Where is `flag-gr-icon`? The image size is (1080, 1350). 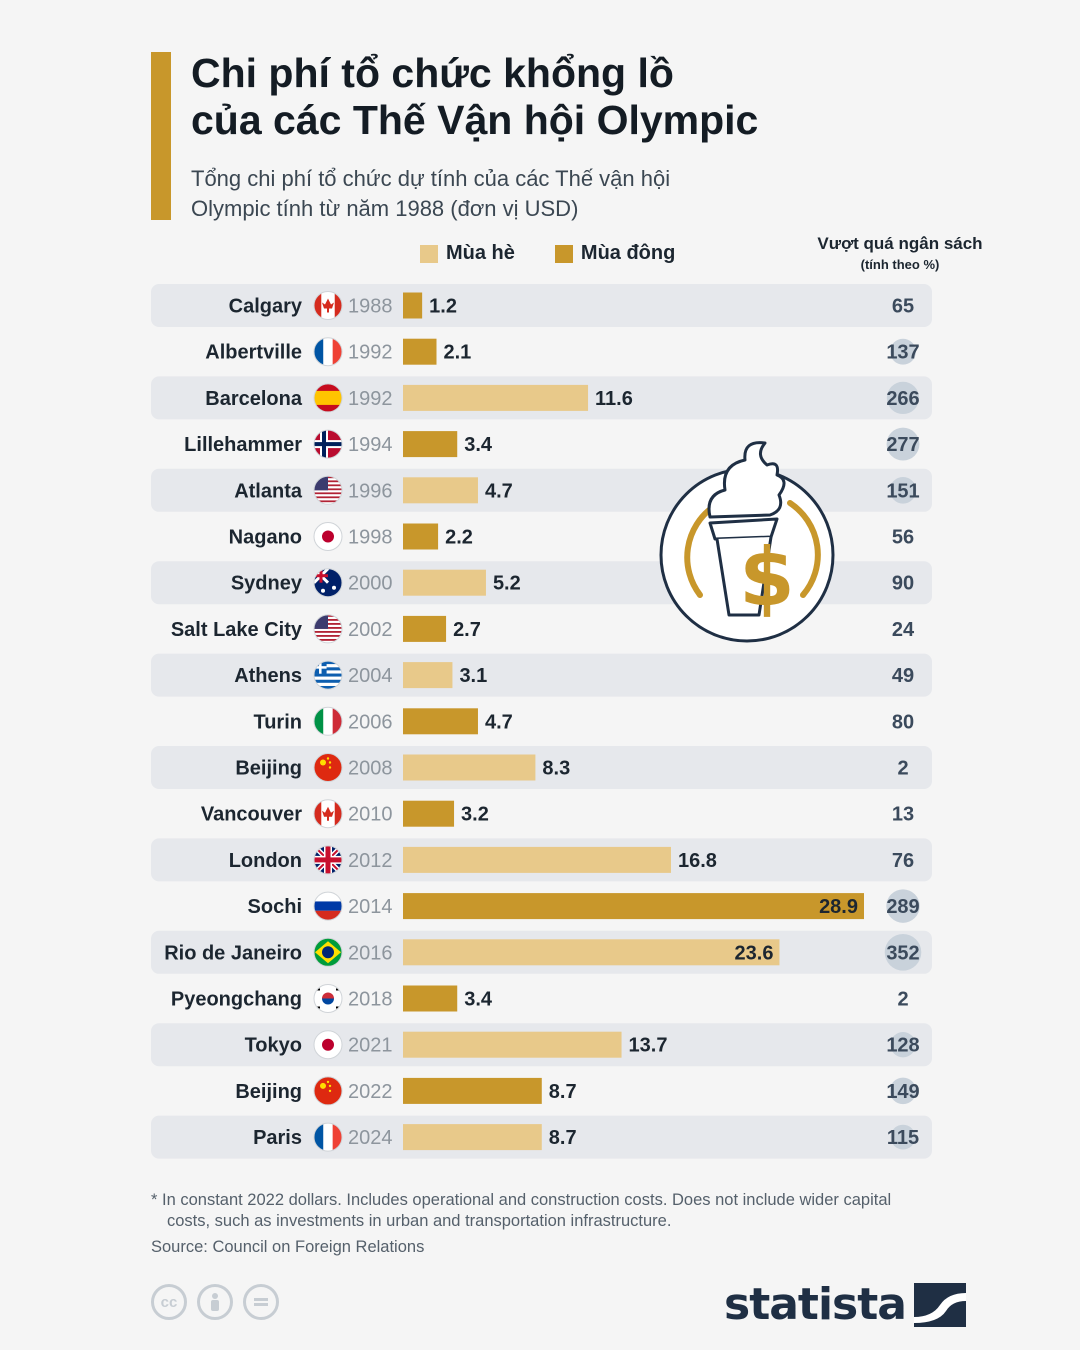 flag-gr-icon is located at coordinates (328, 675).